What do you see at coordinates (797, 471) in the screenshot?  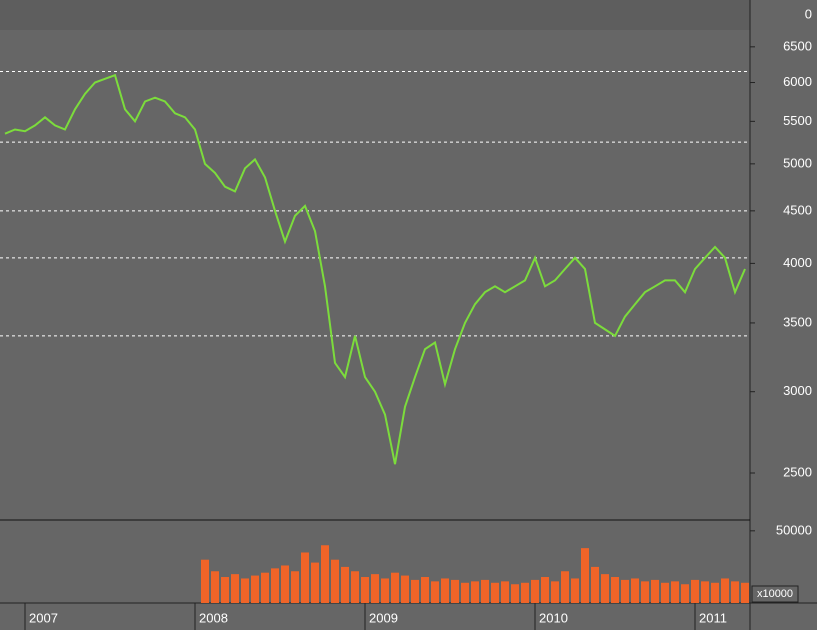 I see `y-tick-label: 2500` at bounding box center [797, 471].